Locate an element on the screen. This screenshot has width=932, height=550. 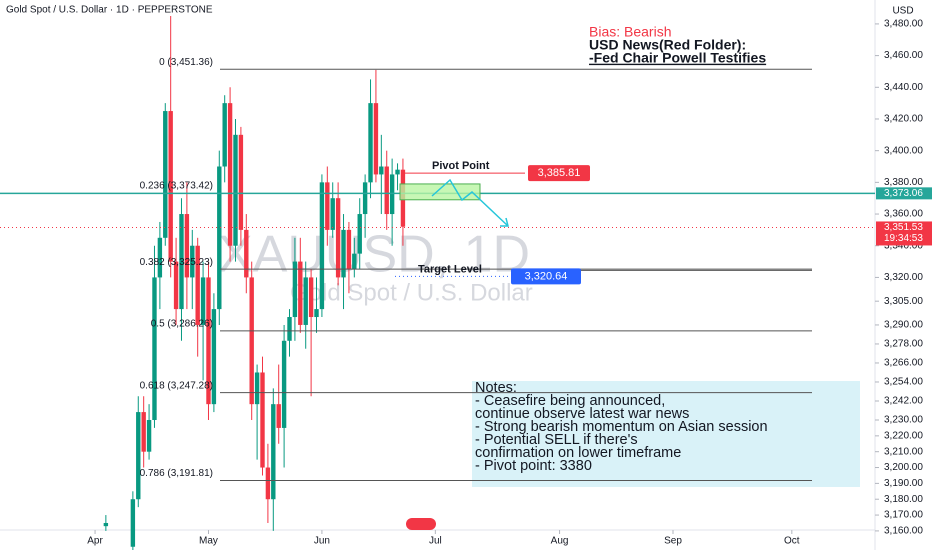
notes-box is located at coordinates (666, 434).